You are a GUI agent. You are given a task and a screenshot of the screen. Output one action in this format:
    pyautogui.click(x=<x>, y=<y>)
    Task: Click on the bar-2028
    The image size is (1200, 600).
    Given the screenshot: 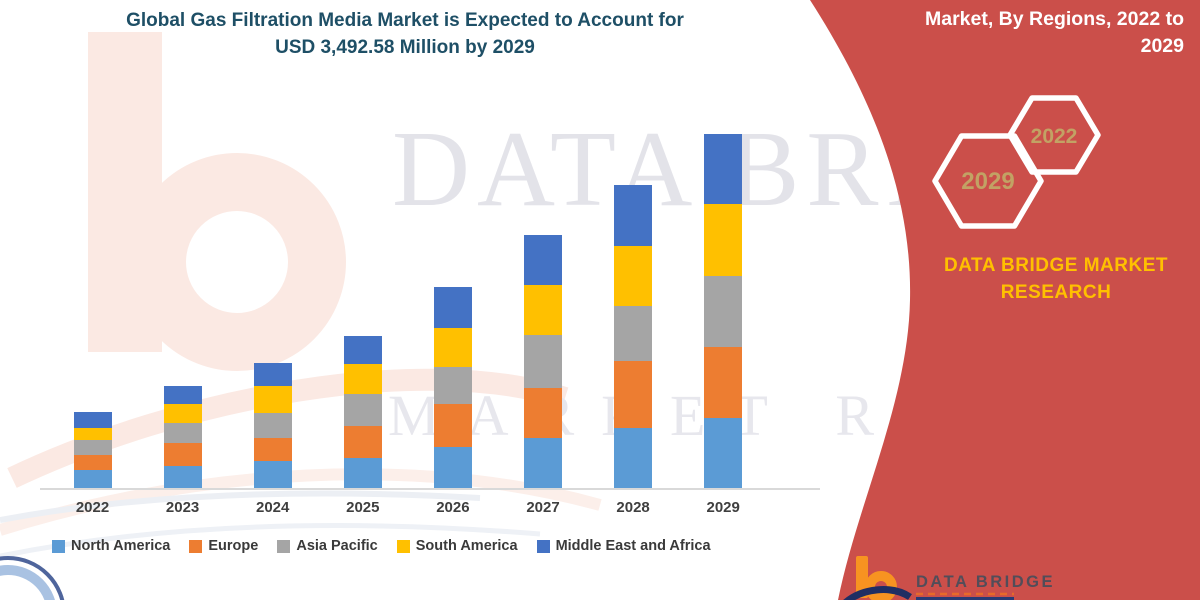 What is the action you would take?
    pyautogui.click(x=633, y=336)
    